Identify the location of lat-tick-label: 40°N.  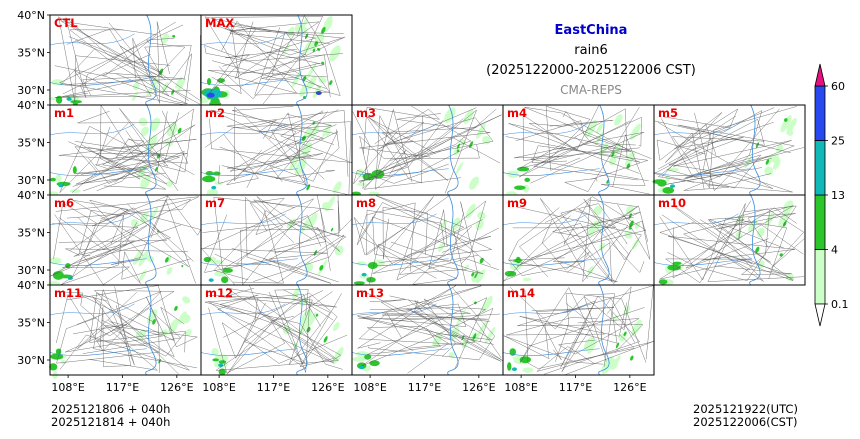
(31, 105).